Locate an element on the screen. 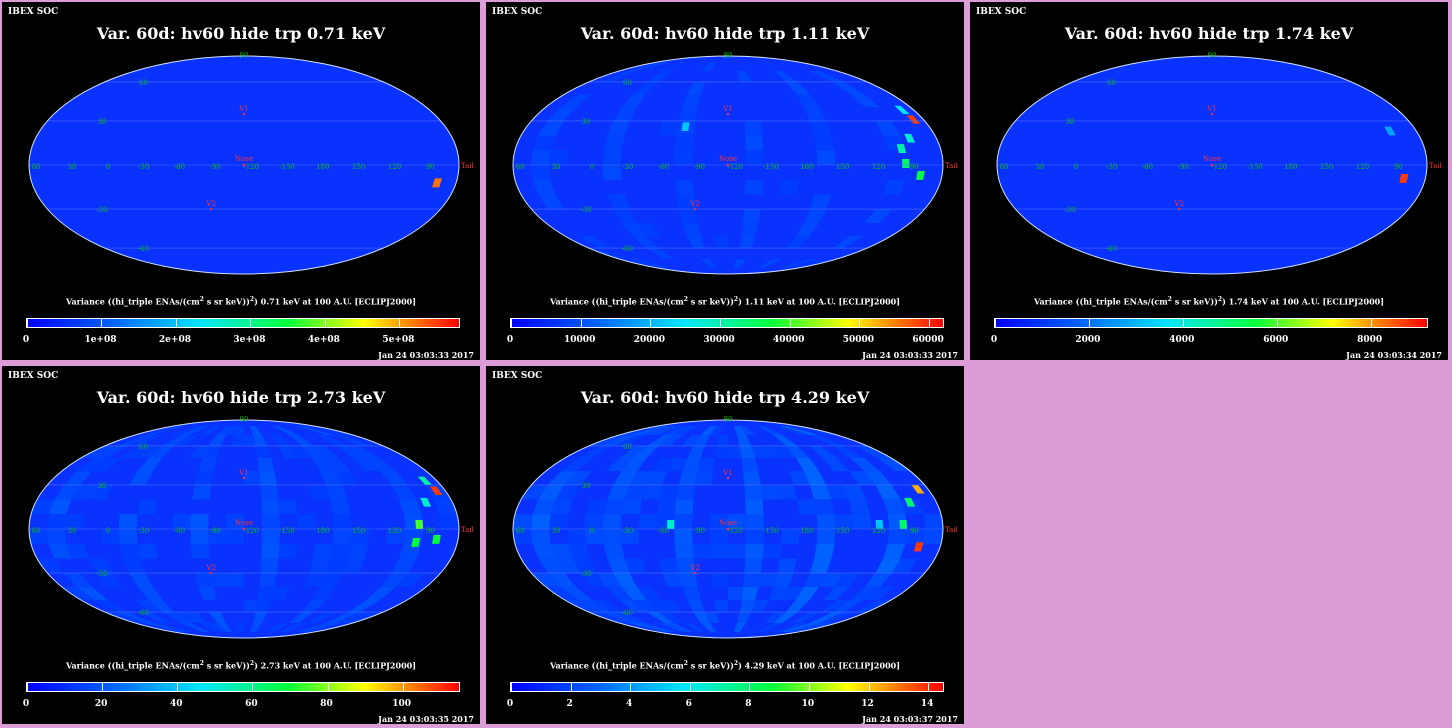 The width and height of the screenshot is (1452, 728). colorbar-tick-label: 4 is located at coordinates (629, 704).